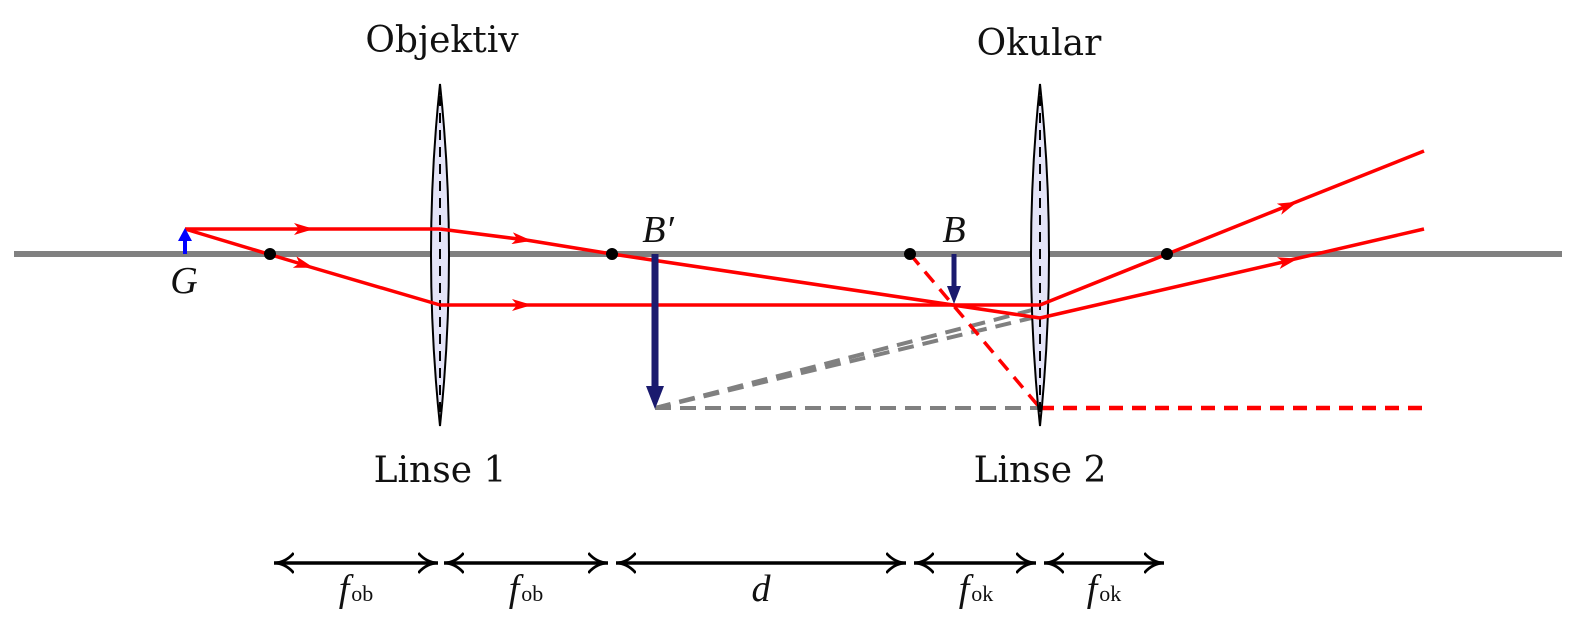 This screenshot has height=631, width=1574. What do you see at coordinates (910, 254) in the screenshot?
I see `focal-point-ok-front` at bounding box center [910, 254].